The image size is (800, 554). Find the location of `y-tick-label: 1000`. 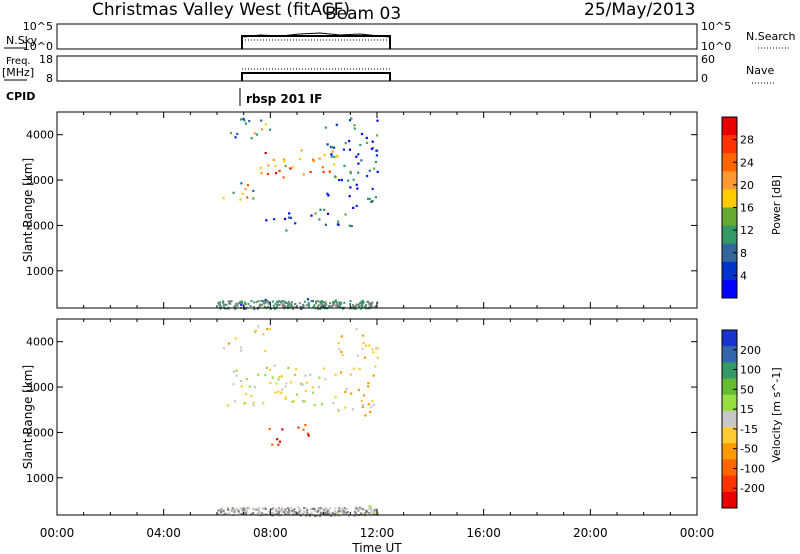

y-tick-label: 1000 is located at coordinates (40, 478).